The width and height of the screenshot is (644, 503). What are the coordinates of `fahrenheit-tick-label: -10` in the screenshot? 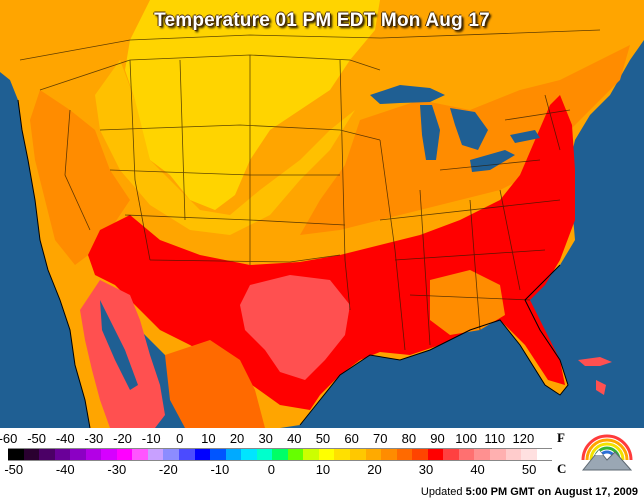 It's located at (151, 438).